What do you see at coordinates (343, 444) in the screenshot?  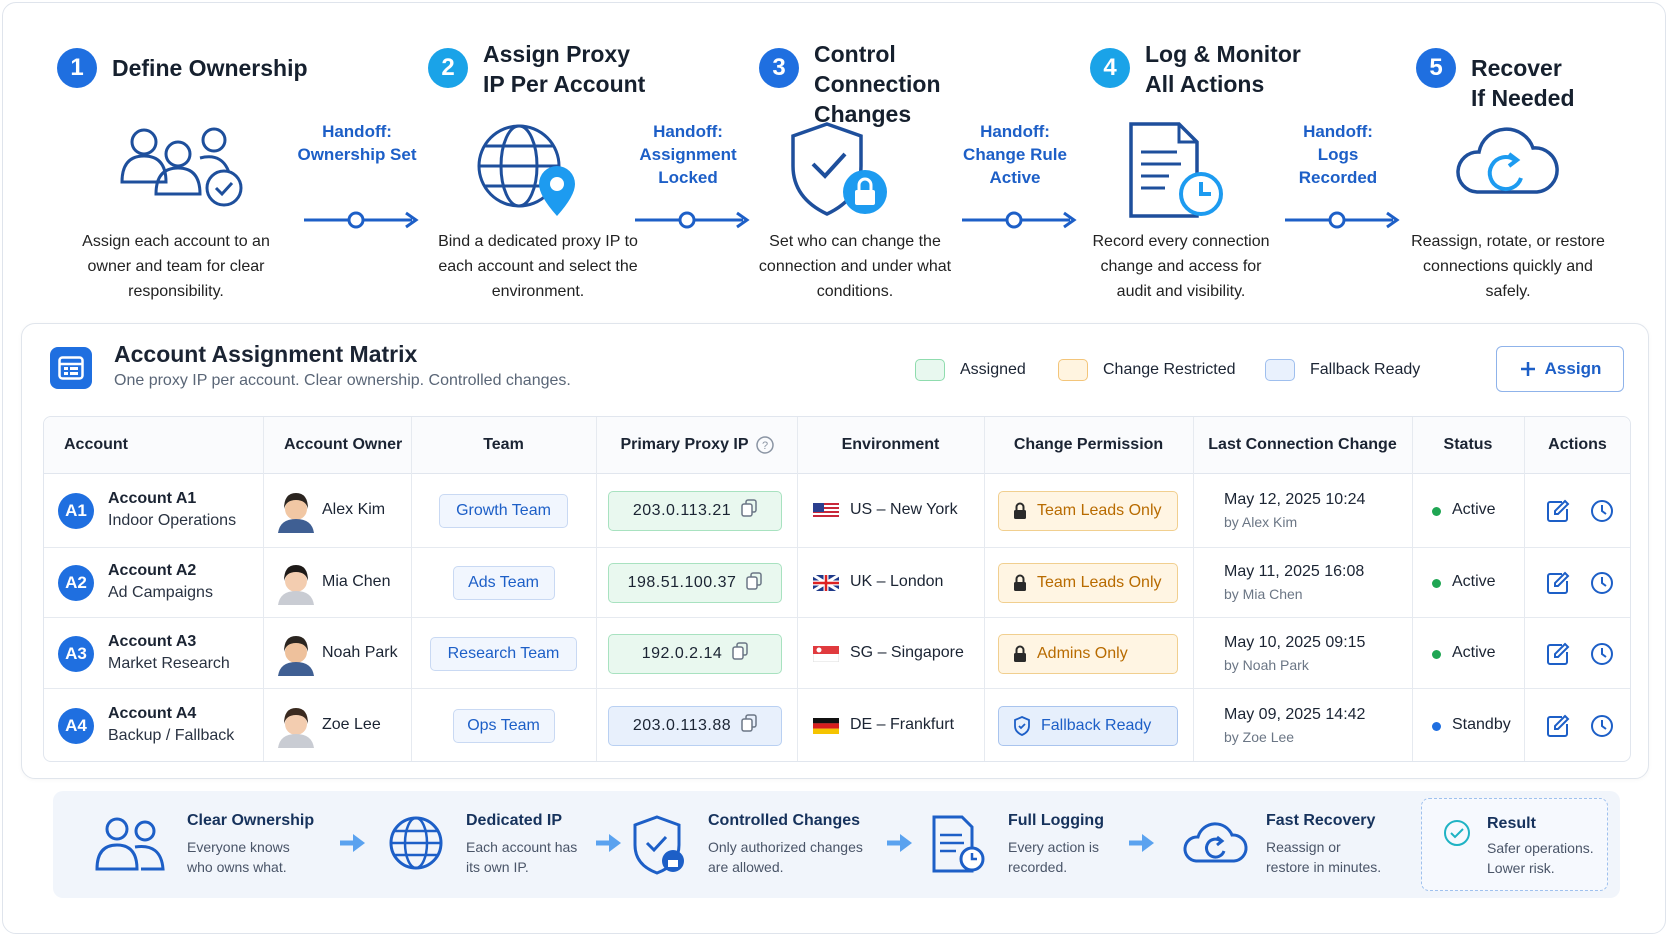 I see `column-header: Account Owner` at bounding box center [343, 444].